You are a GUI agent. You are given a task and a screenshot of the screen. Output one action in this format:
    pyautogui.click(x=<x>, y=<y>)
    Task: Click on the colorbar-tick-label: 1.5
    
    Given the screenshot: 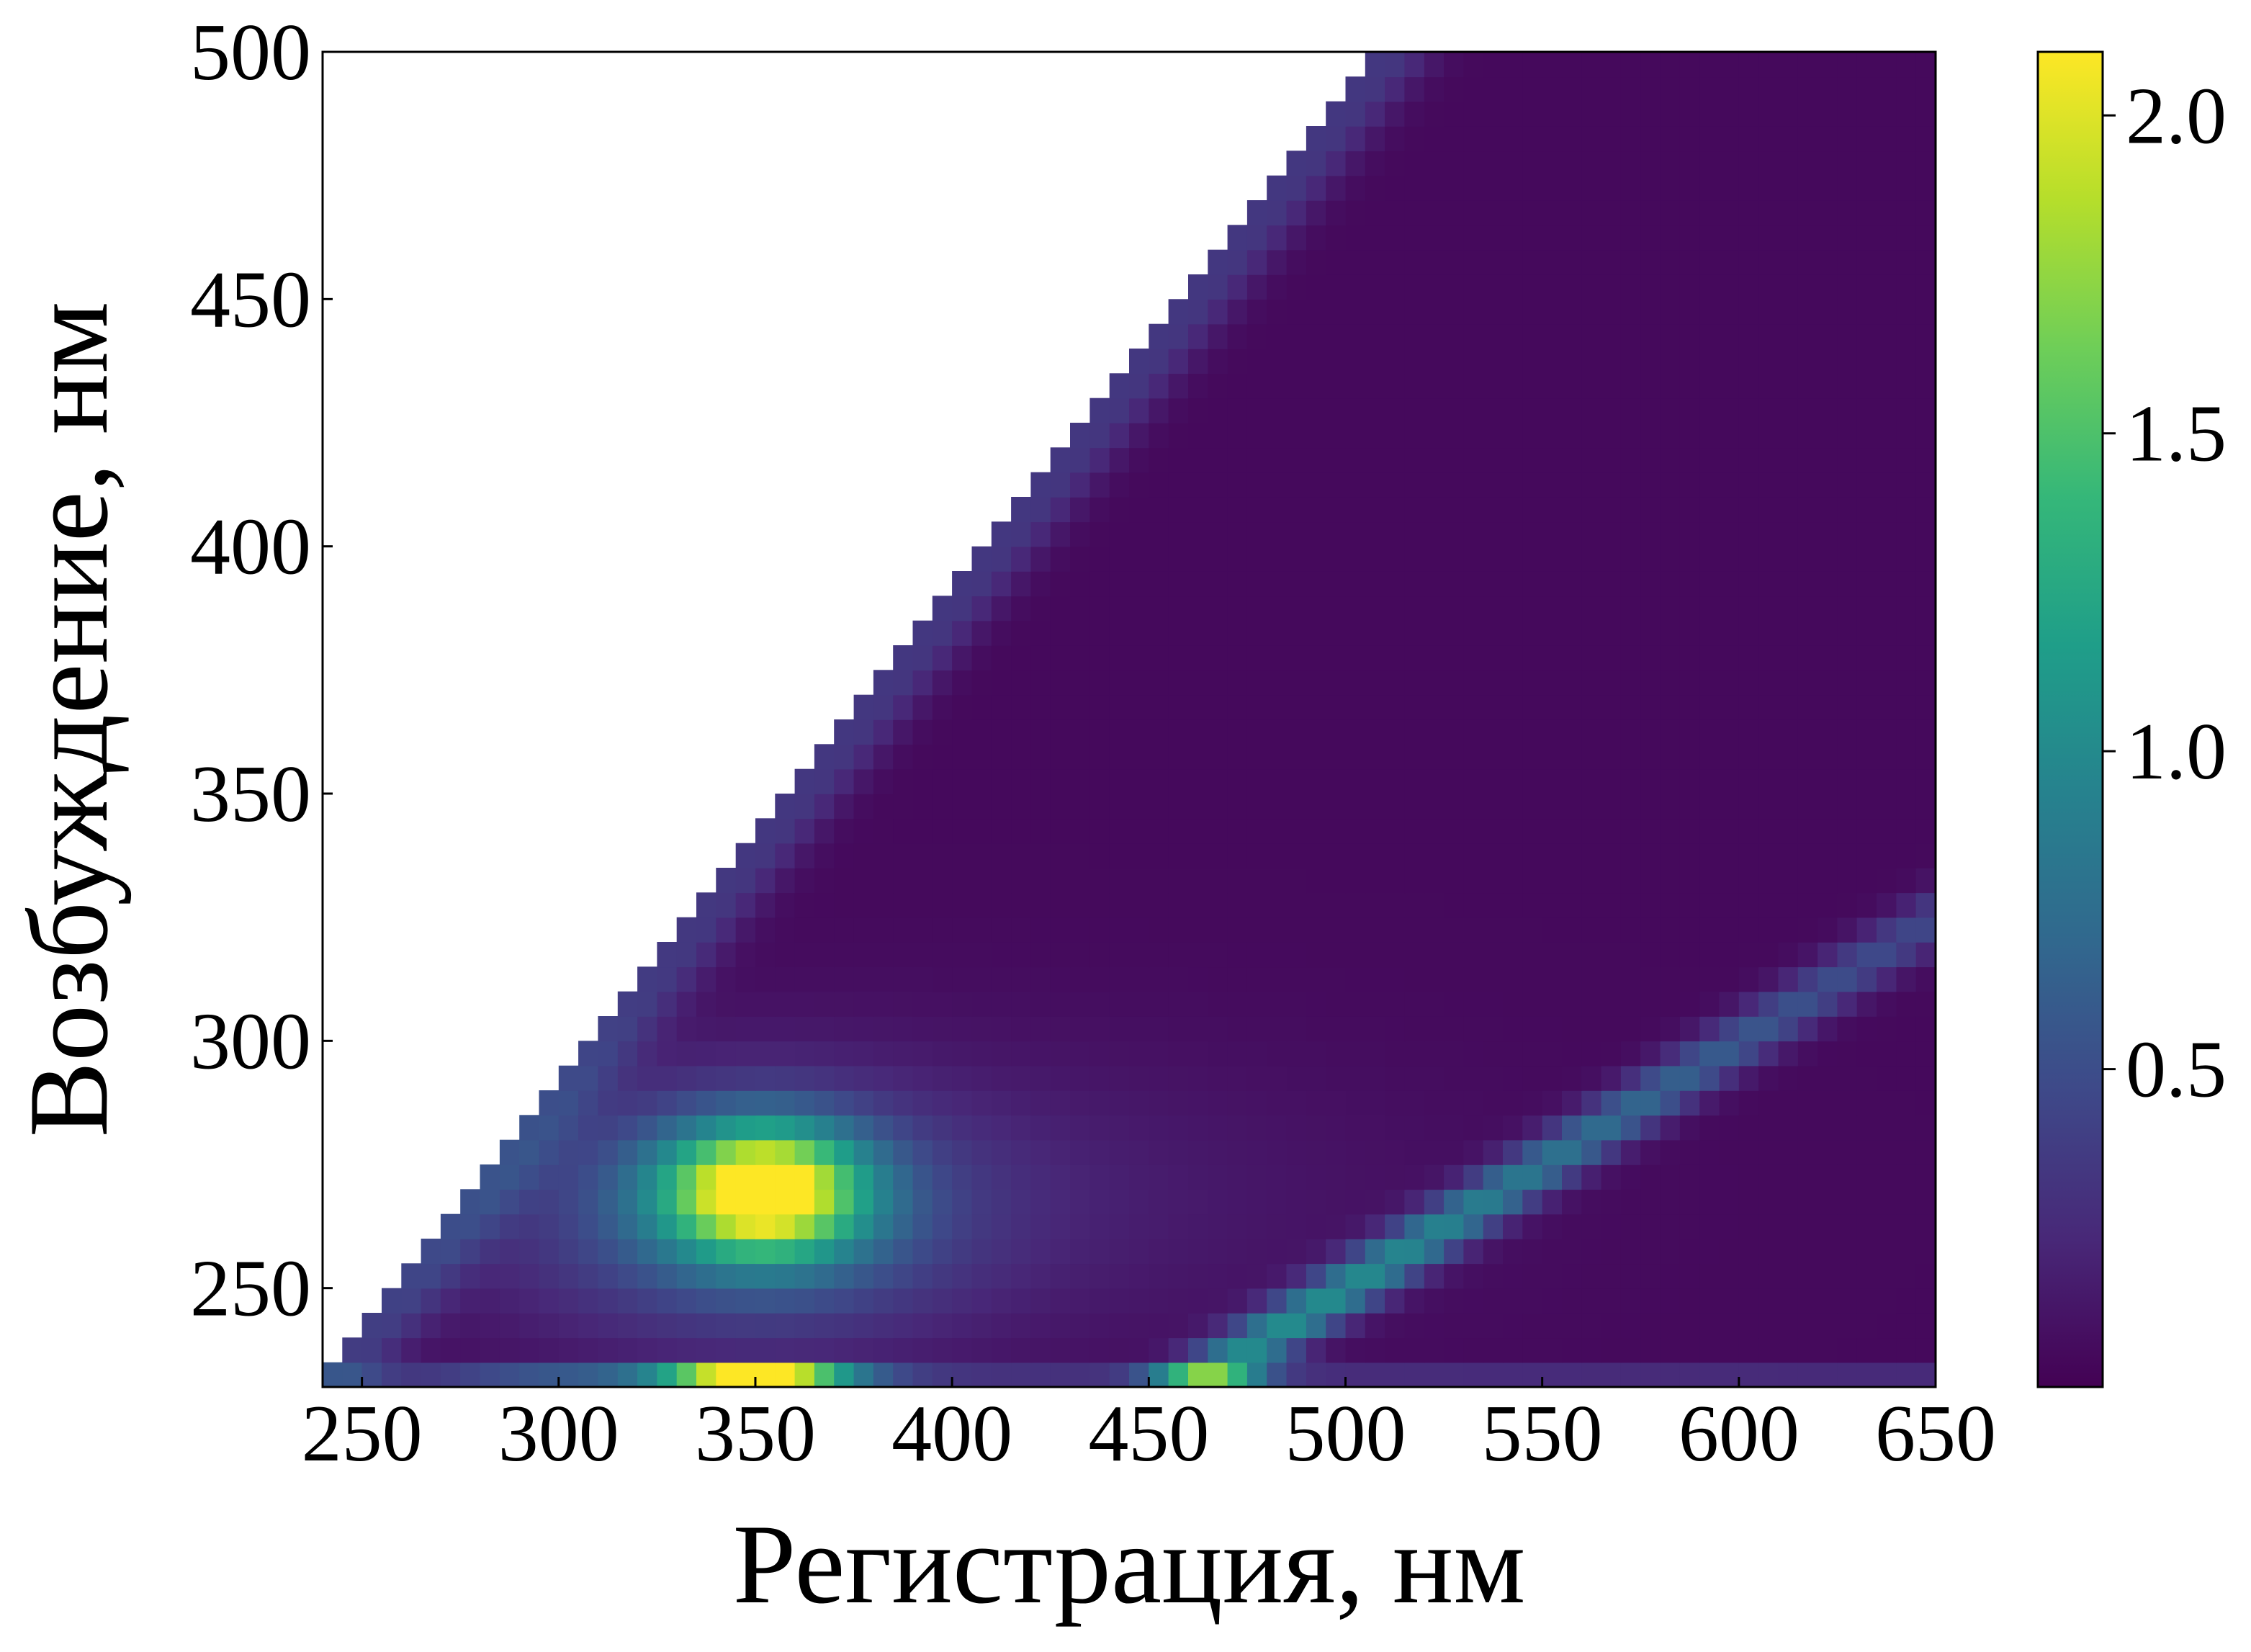 What is the action you would take?
    pyautogui.click(x=2177, y=434)
    